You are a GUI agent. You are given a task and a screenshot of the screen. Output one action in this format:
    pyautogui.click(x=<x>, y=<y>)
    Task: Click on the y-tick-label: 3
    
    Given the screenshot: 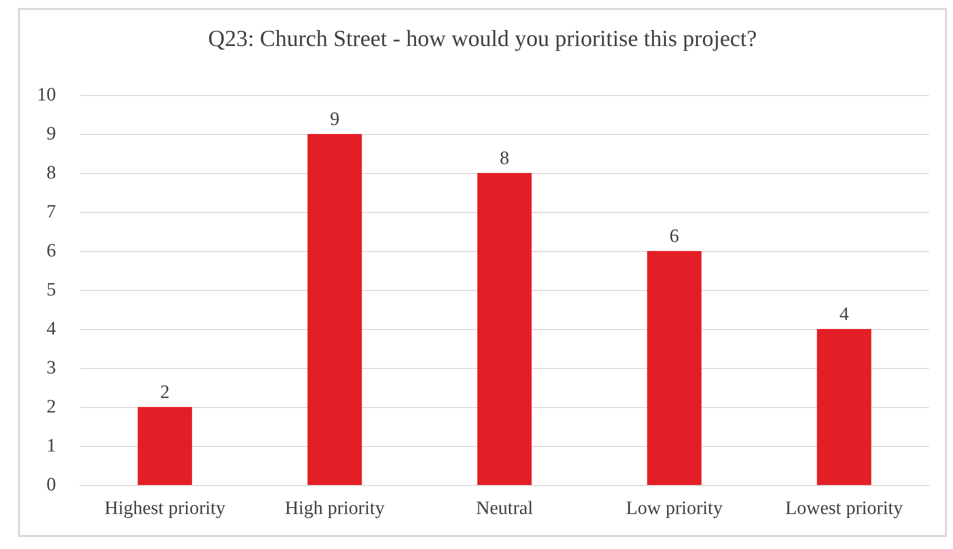 What is the action you would take?
    pyautogui.click(x=51, y=368)
    